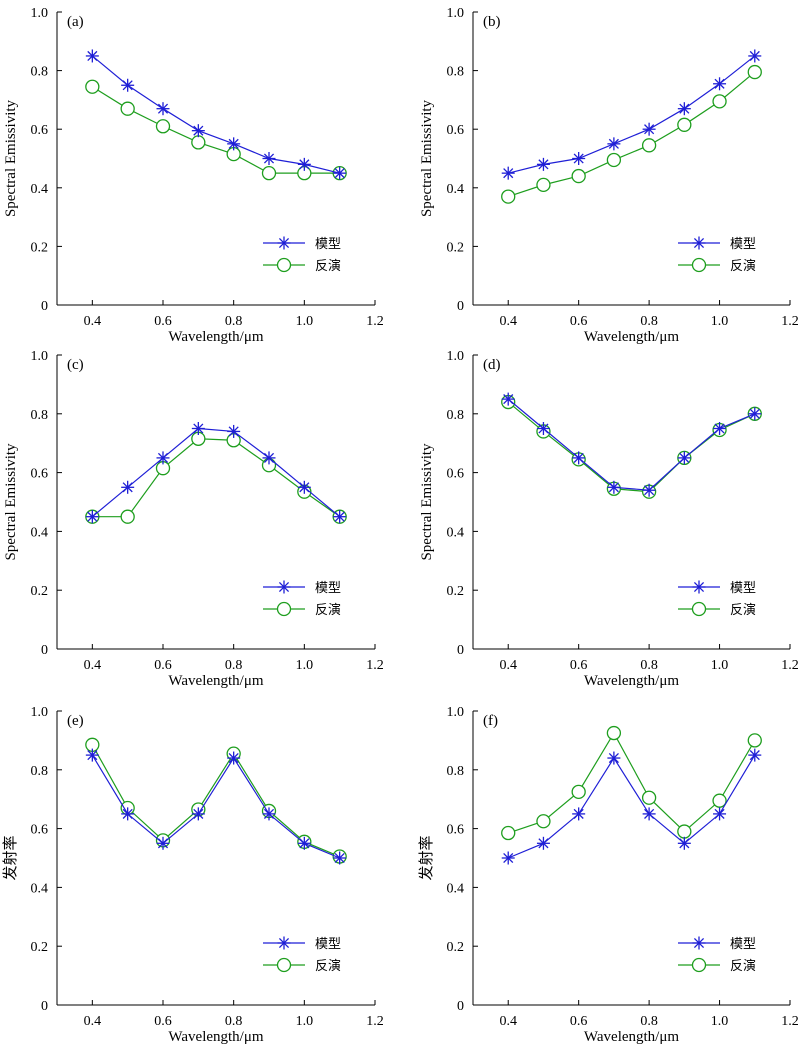  I want to click on panel-label: (f), so click(490, 721).